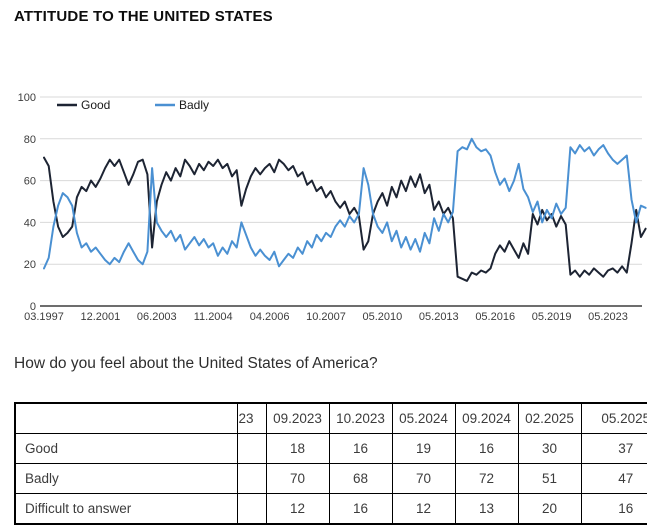 This screenshot has height=525, width=647. What do you see at coordinates (549, 478) in the screenshot?
I see `table-cell: 51` at bounding box center [549, 478].